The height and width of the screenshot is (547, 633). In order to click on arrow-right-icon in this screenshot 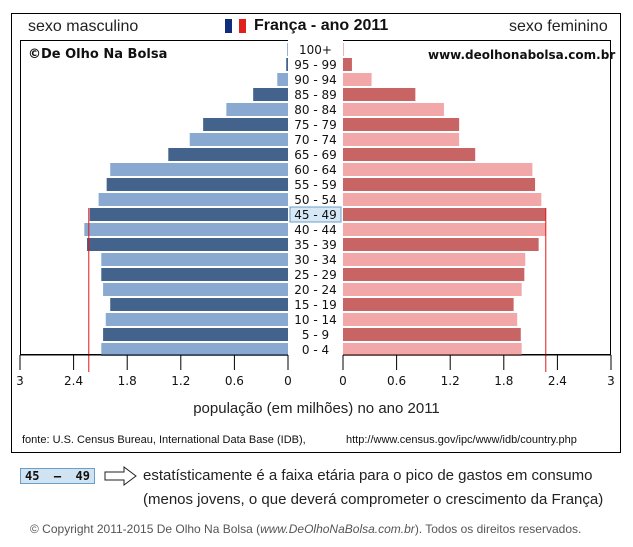, I will do `click(120, 476)`.